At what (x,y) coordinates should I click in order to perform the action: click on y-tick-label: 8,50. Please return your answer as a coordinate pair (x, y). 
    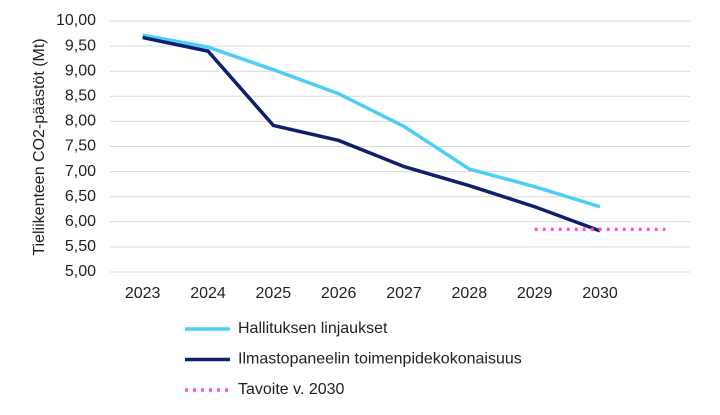
    Looking at the image, I should click on (80, 96).